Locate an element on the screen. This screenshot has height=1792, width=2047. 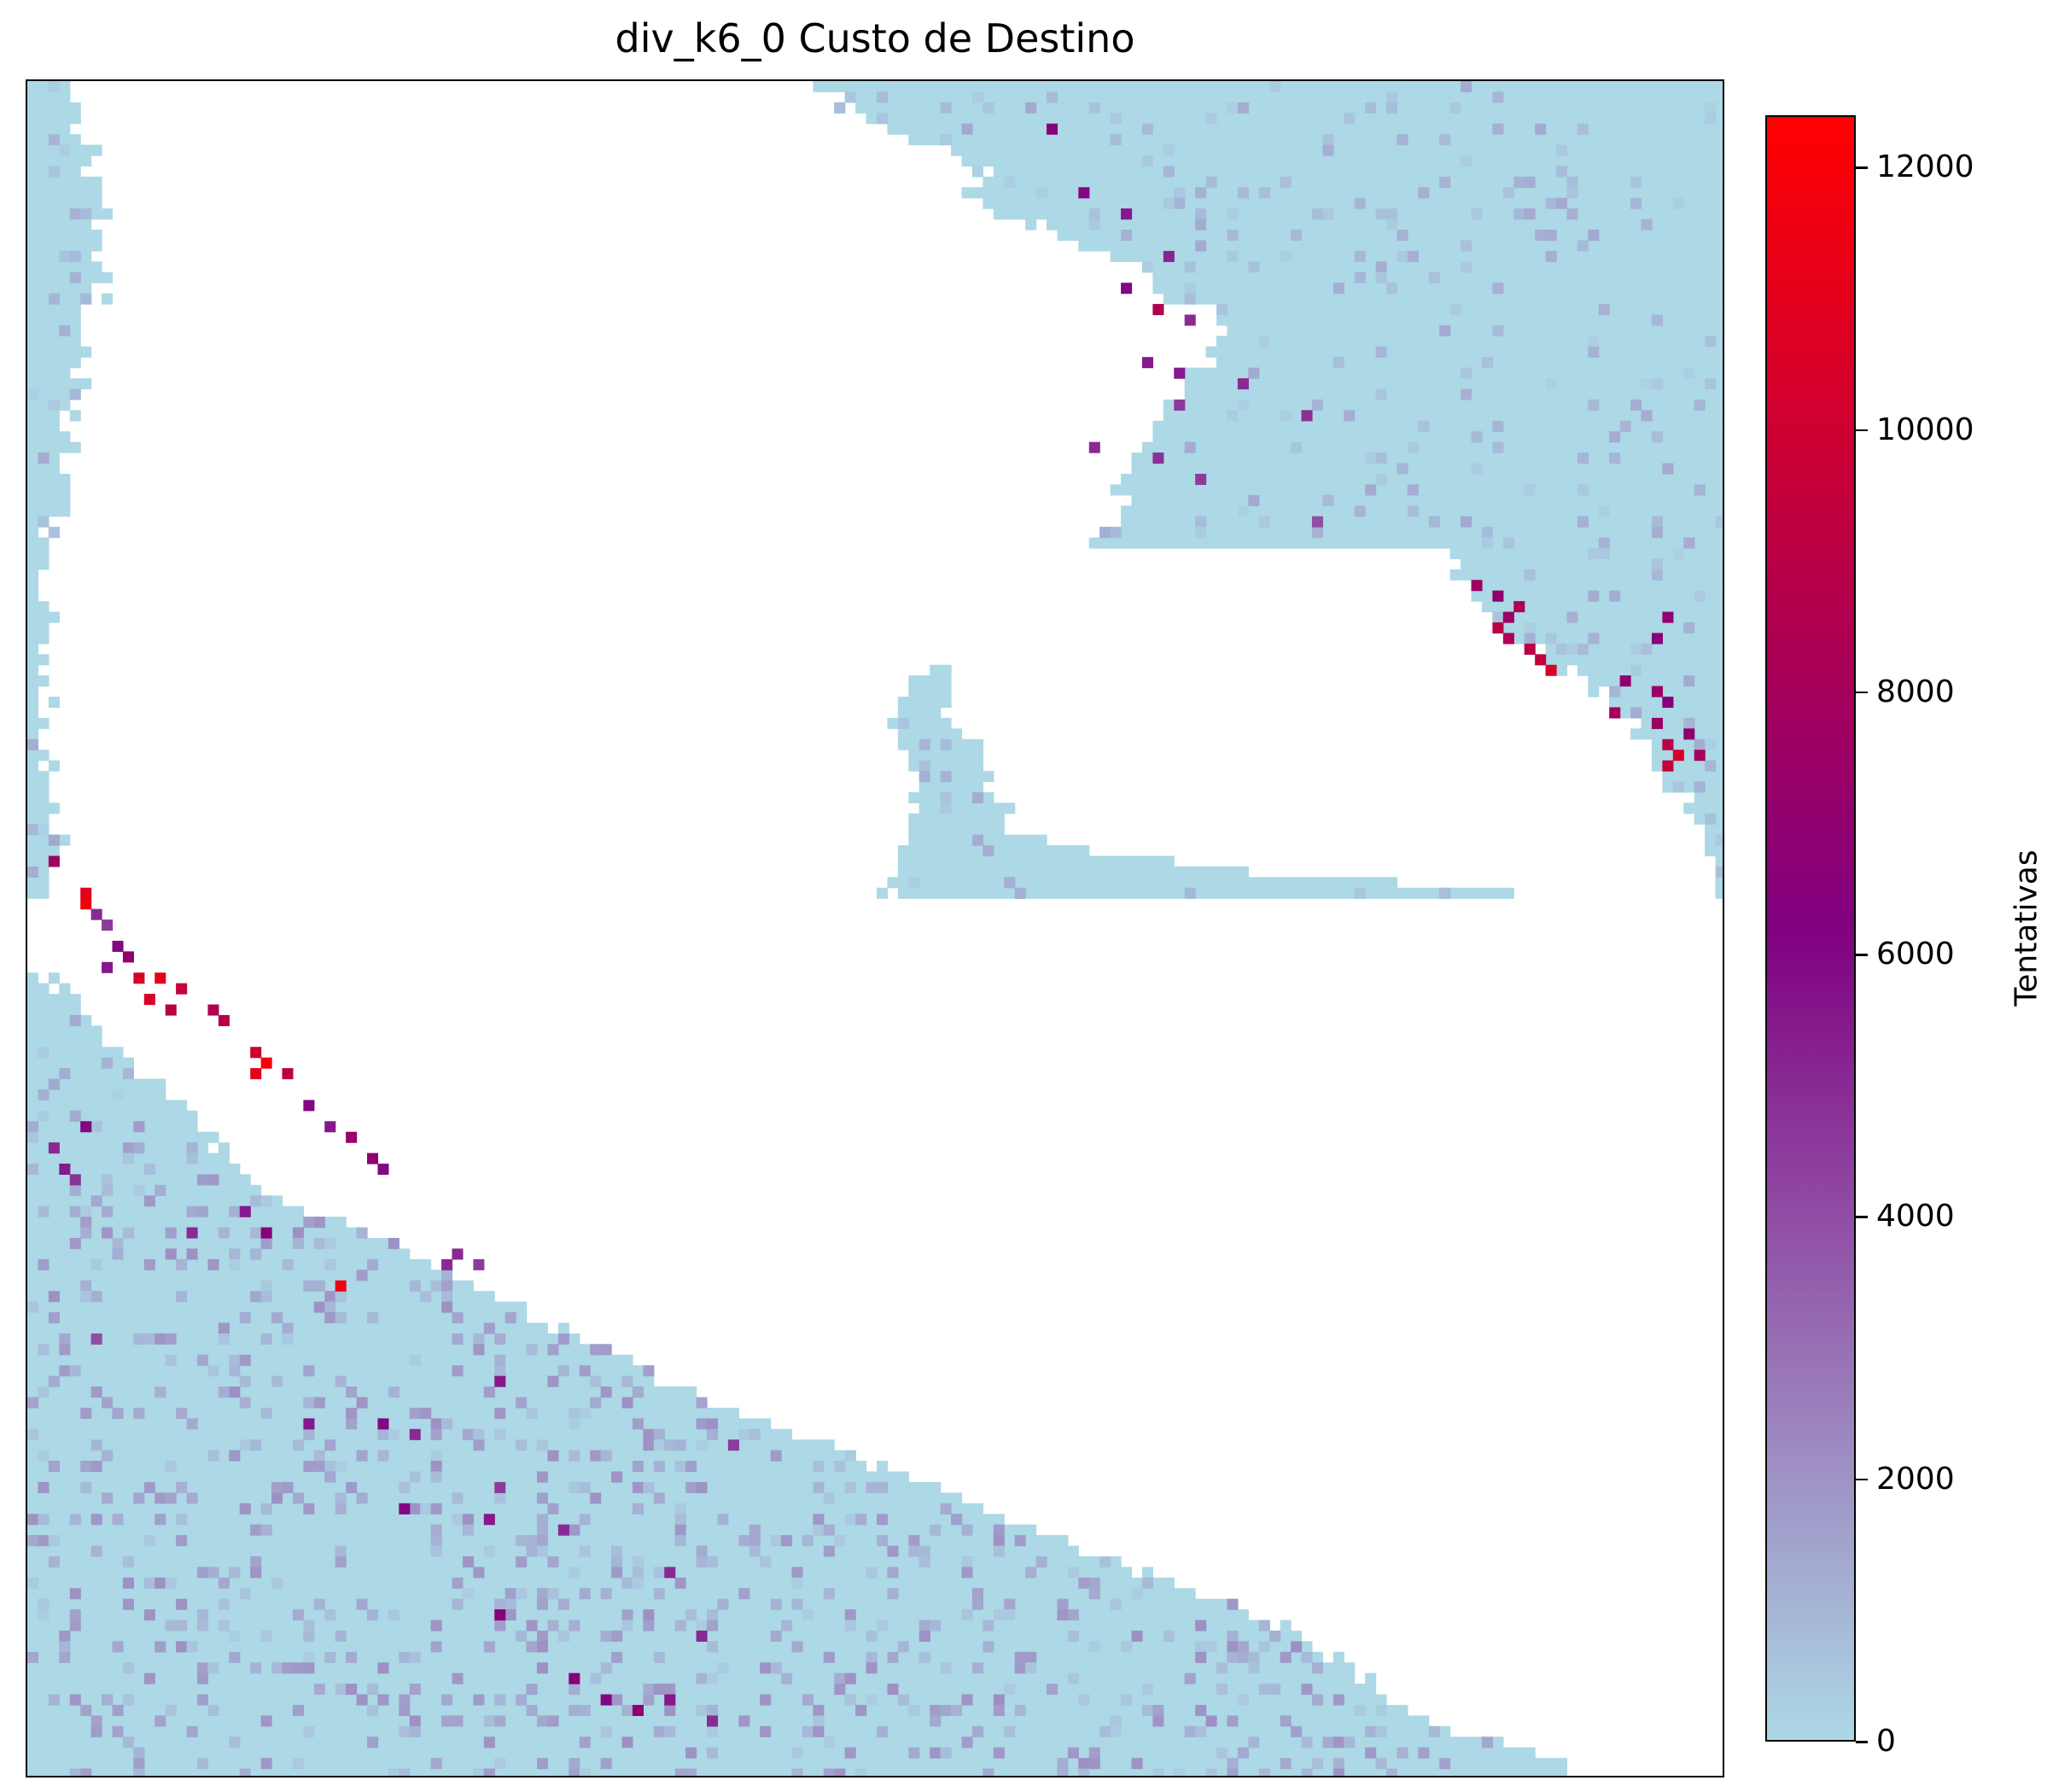
colorbar-tick-label: 0 is located at coordinates (1886, 1742).